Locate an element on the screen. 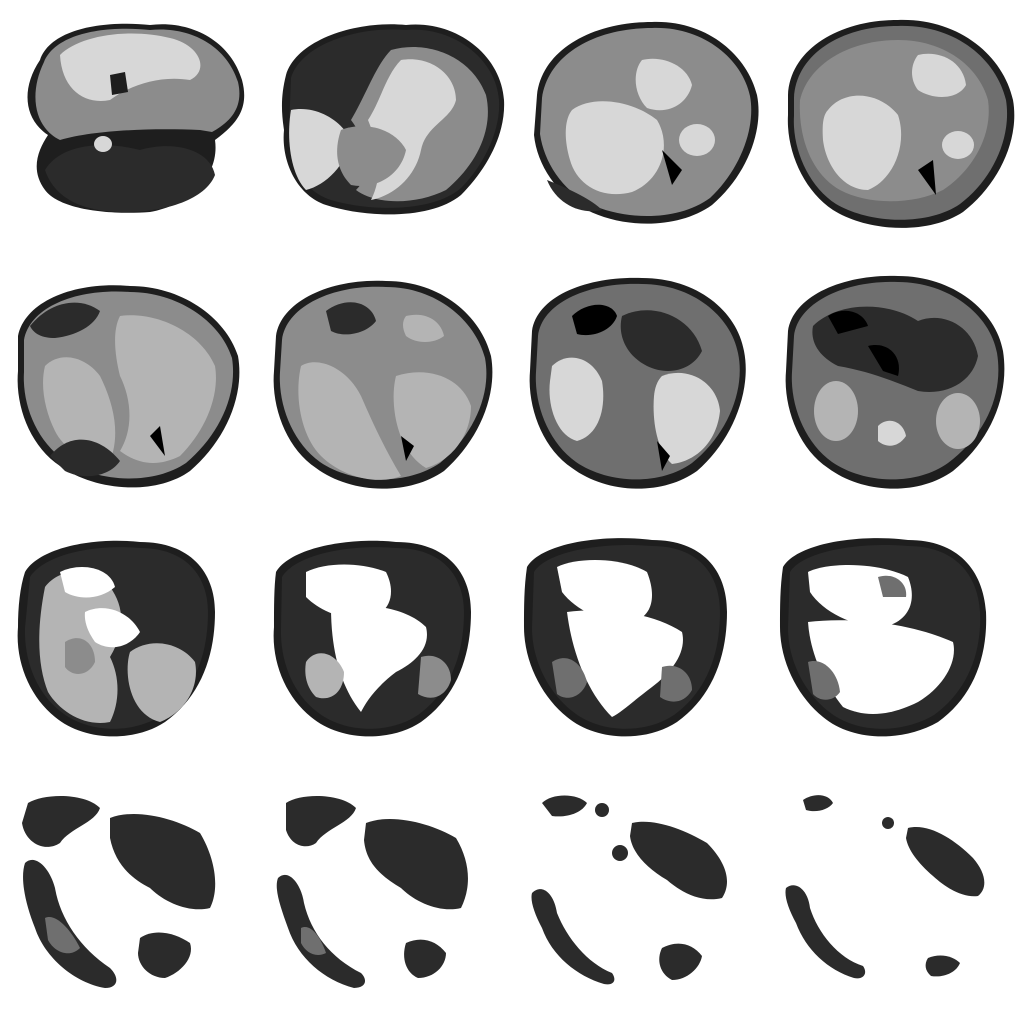 The image size is (1024, 1024). slice-r1c4 is located at coordinates (896, 128).